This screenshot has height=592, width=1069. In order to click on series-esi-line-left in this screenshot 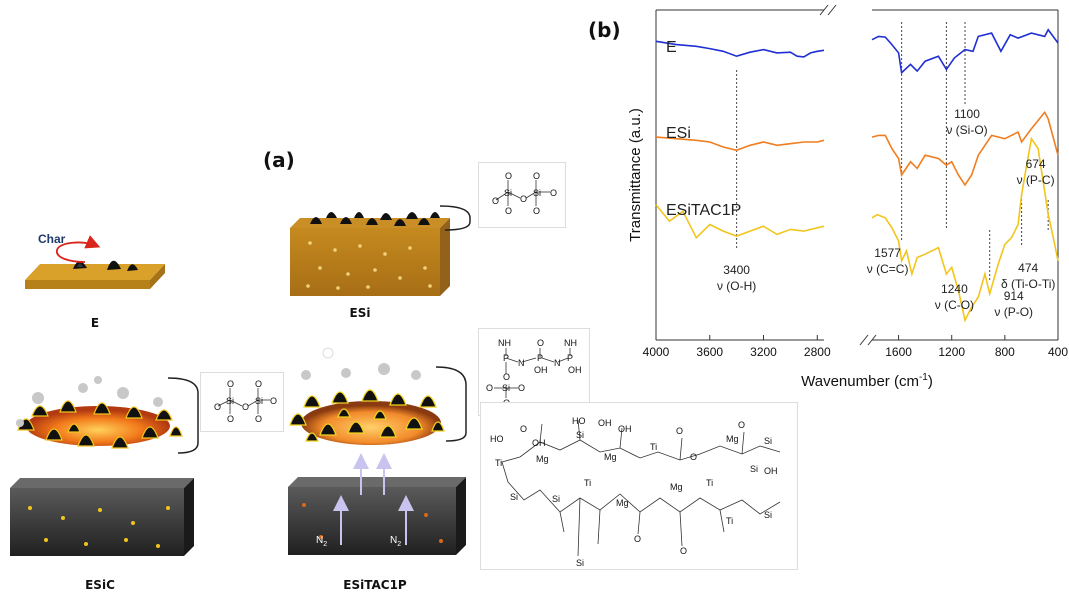, I will do `click(740, 144)`.